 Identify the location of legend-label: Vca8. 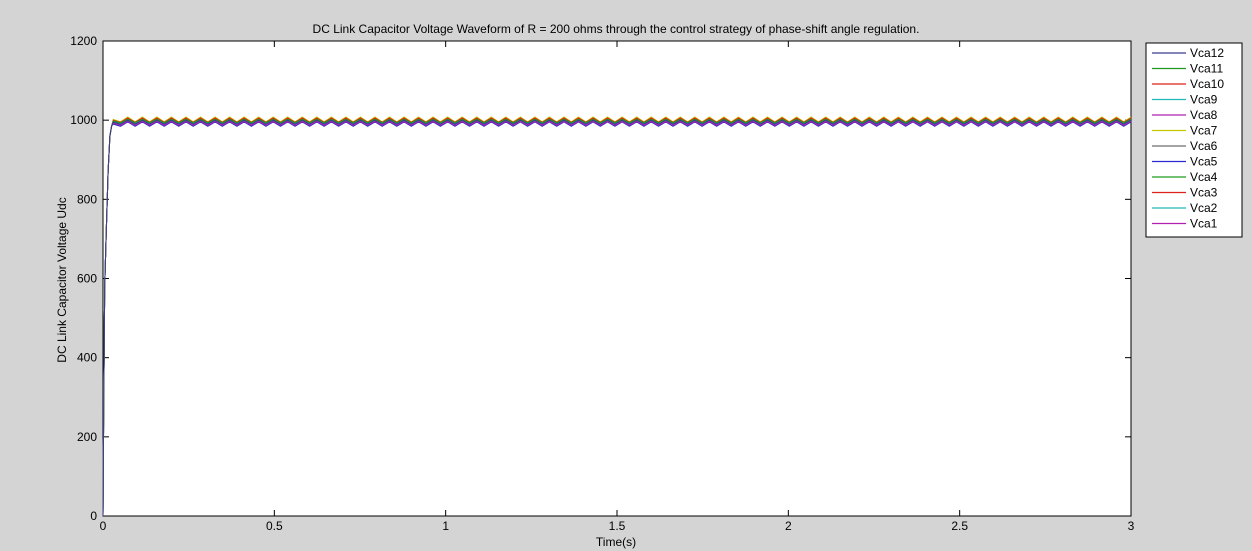
(1204, 115).